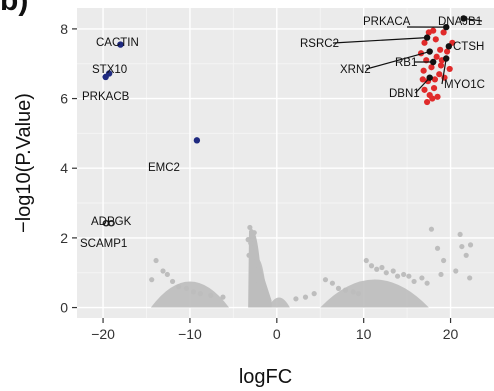 The width and height of the screenshot is (494, 391). What do you see at coordinates (260, 268) in the screenshot?
I see `dense-band-spike` at bounding box center [260, 268].